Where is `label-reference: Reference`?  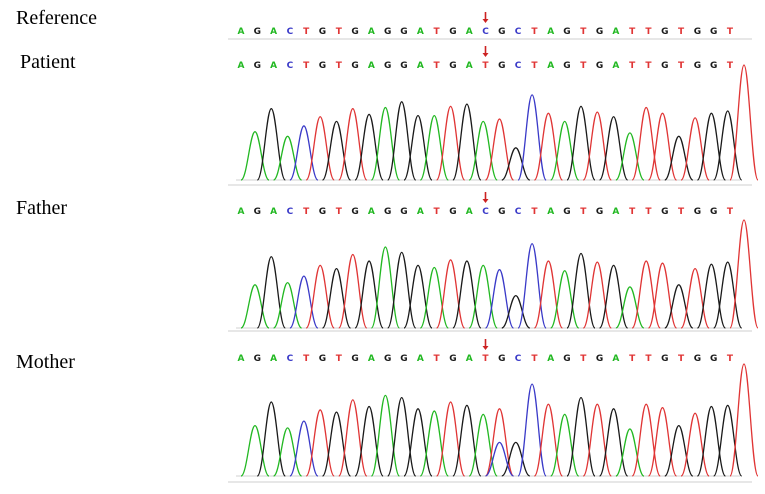
label-reference: Reference is located at coordinates (57, 18).